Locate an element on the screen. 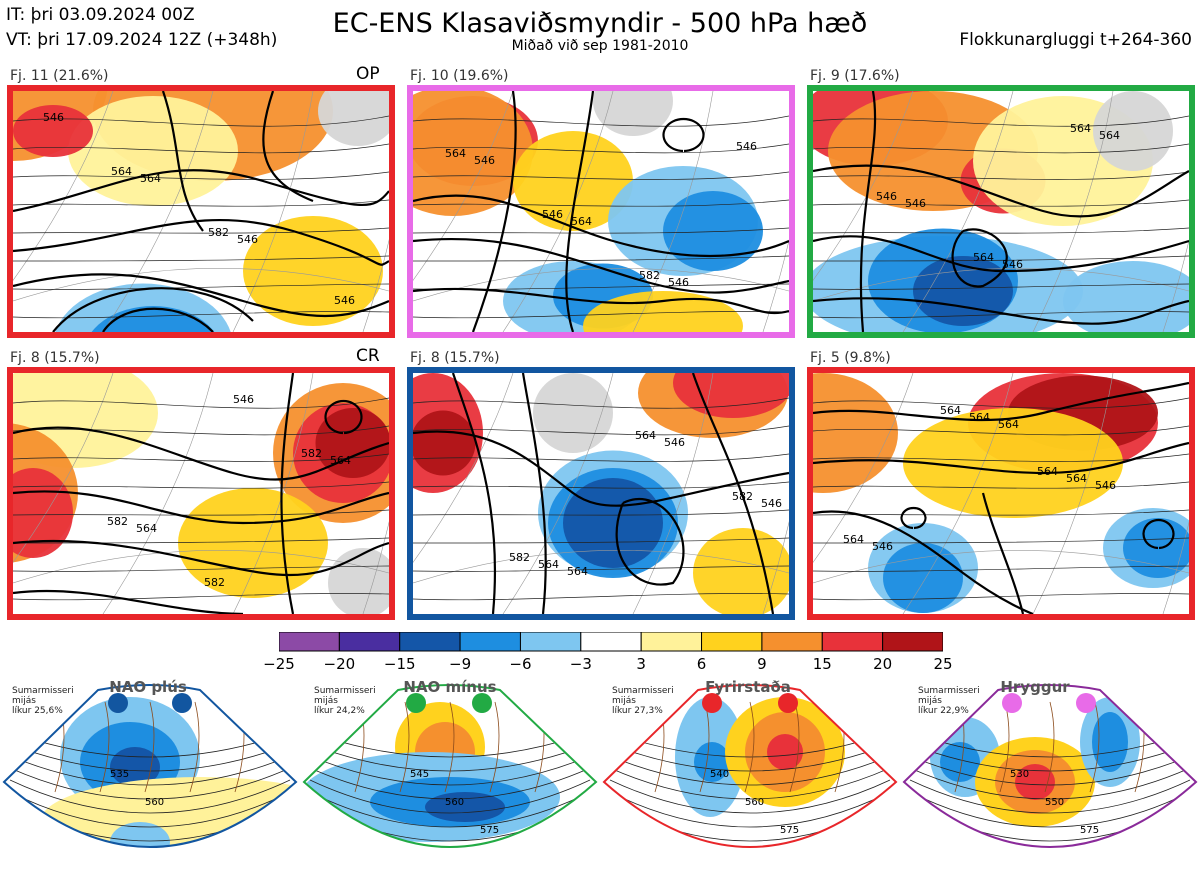 The width and height of the screenshot is (1200, 871). colorbar-tick-label: −15 is located at coordinates (399, 664).